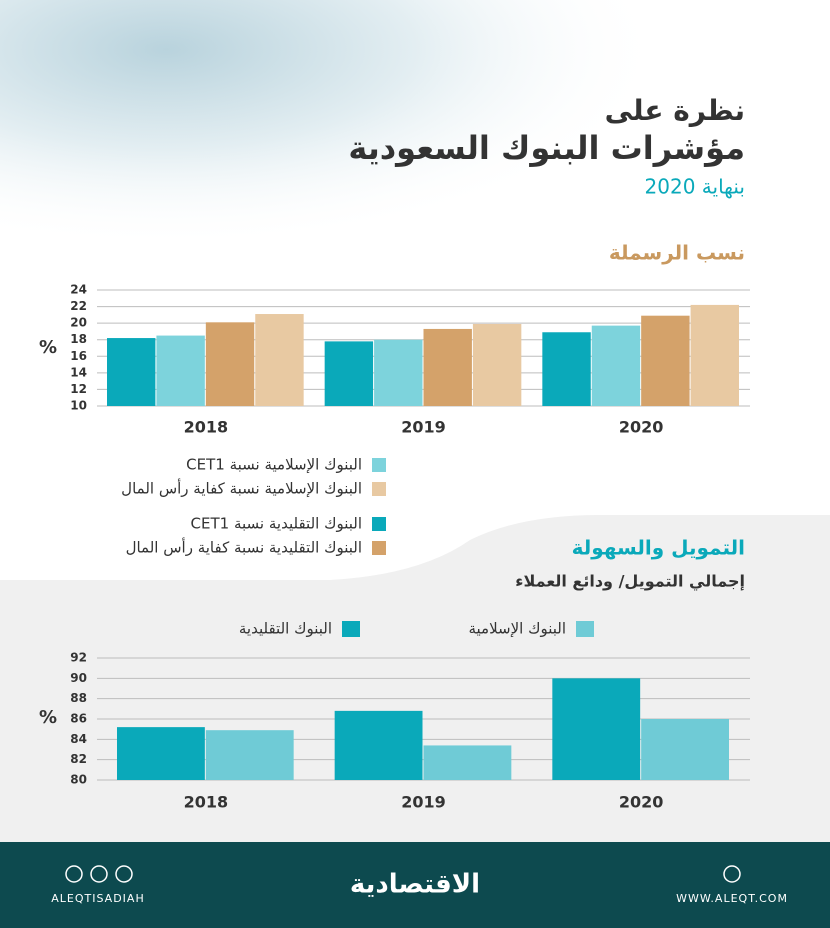 The image size is (830, 928). I want to click on legend-label: البنوك الإسلامية نسبة كفاية رأس المال, so click(241, 488).